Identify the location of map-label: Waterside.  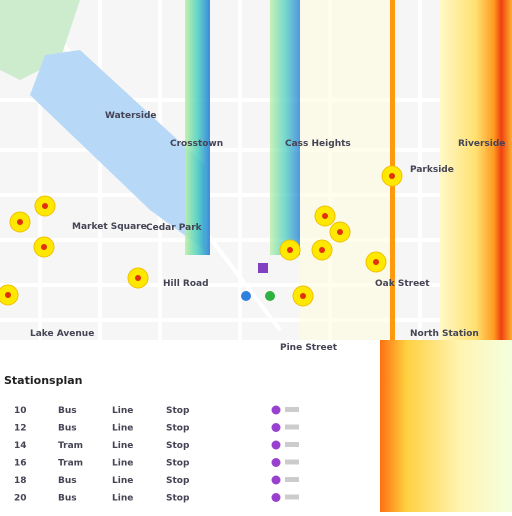
(131, 116).